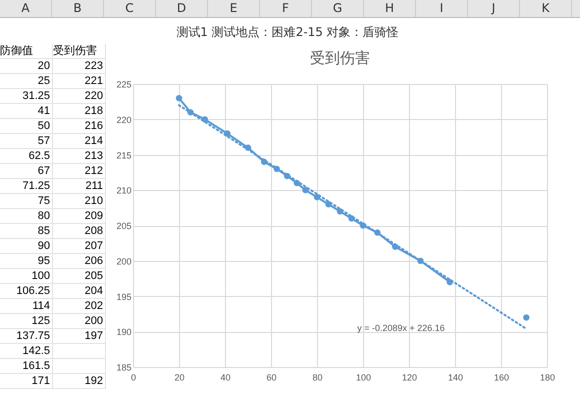 Image resolution: width=580 pixels, height=398 pixels. I want to click on y-tick-label: 190, so click(124, 332).